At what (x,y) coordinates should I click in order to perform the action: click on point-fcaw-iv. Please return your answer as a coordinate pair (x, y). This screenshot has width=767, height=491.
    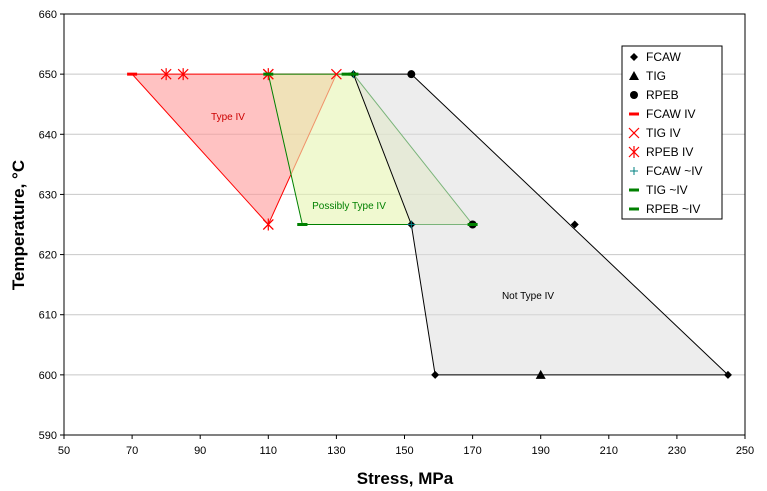
    Looking at the image, I should click on (411, 224).